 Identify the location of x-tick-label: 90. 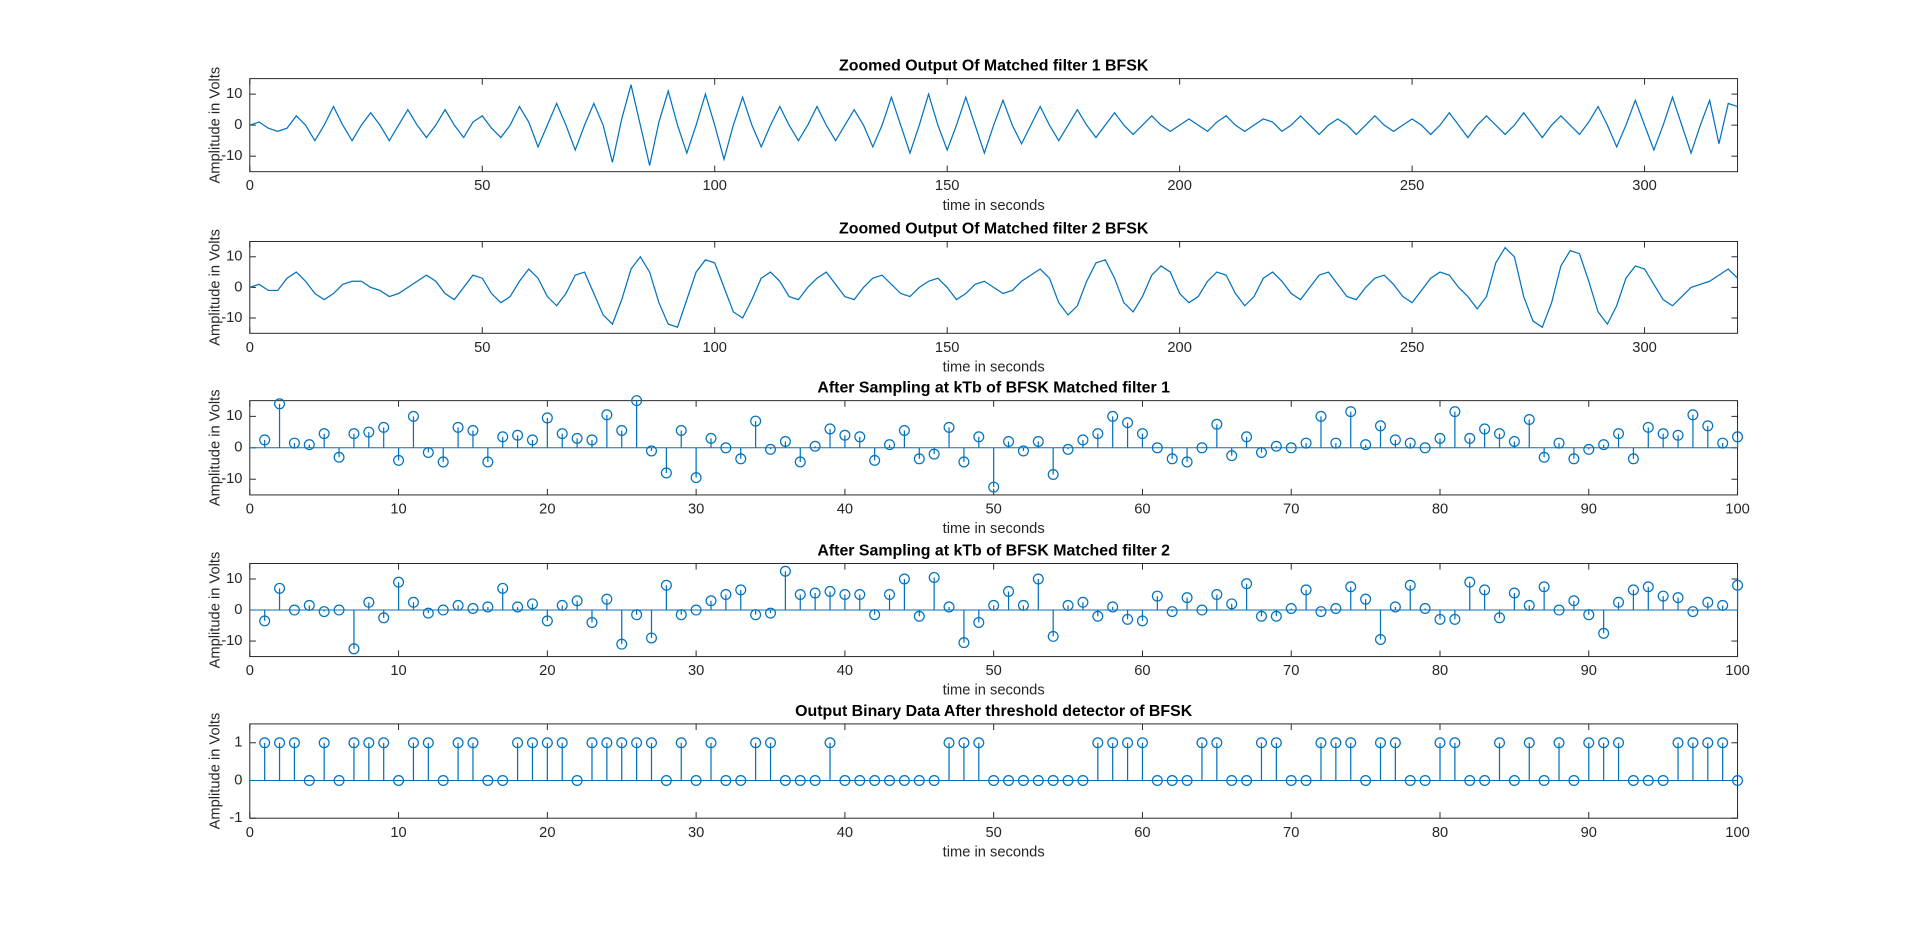
(1589, 510).